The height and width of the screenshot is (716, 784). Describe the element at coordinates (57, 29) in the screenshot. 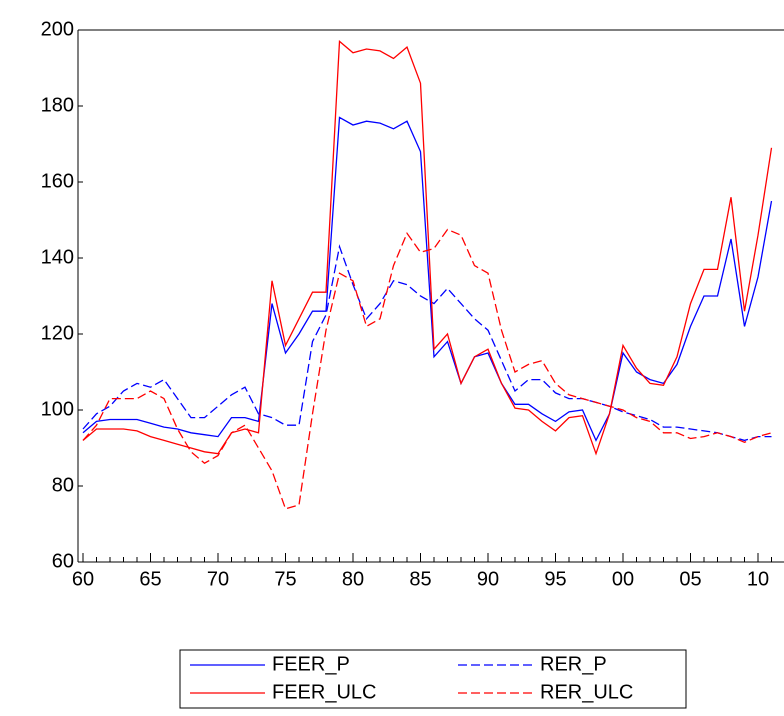

I see `y-tick-label: 200` at that location.